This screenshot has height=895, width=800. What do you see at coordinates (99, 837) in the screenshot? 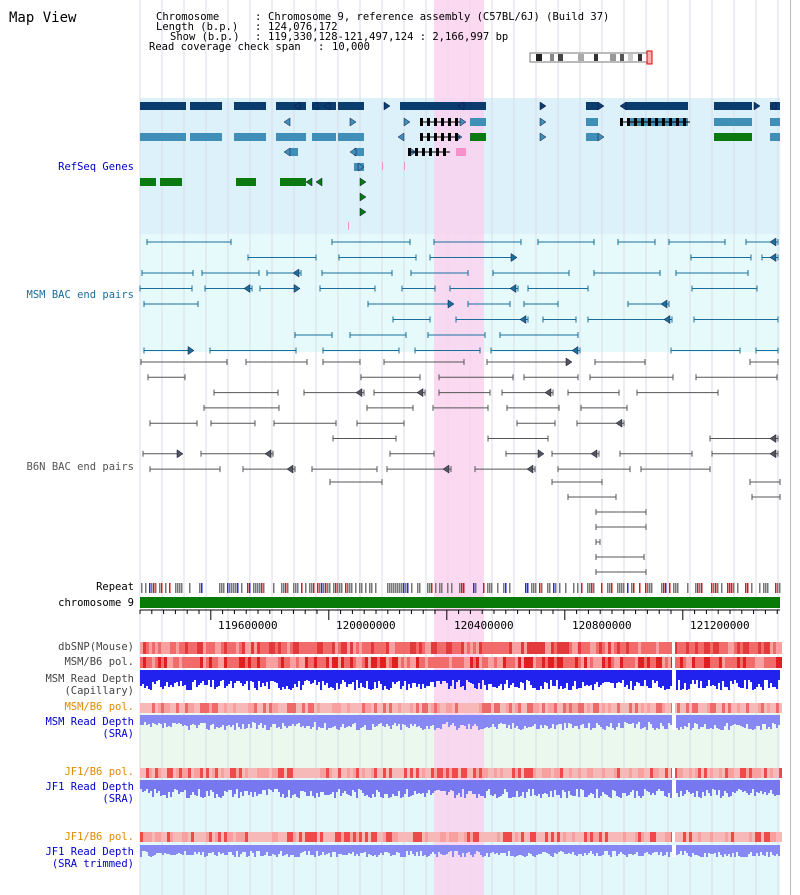
I see `jf1-b6-pol-label-2: JF1/B6 pol.` at bounding box center [99, 837].